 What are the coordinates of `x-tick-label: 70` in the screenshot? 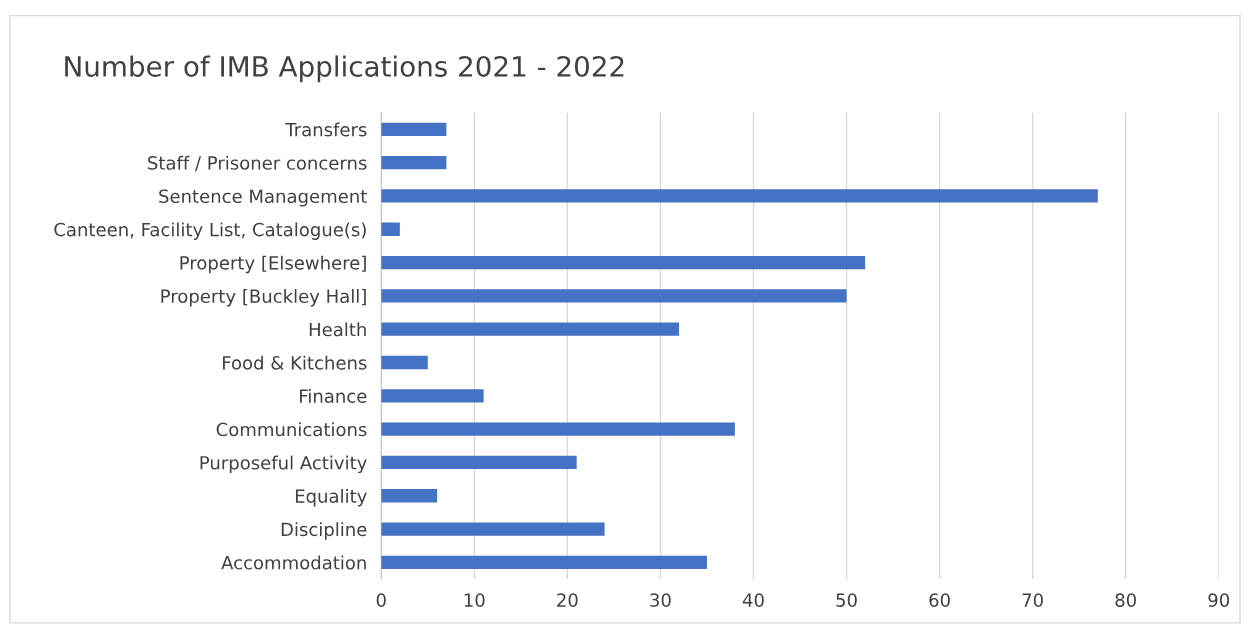 It's located at (1032, 600).